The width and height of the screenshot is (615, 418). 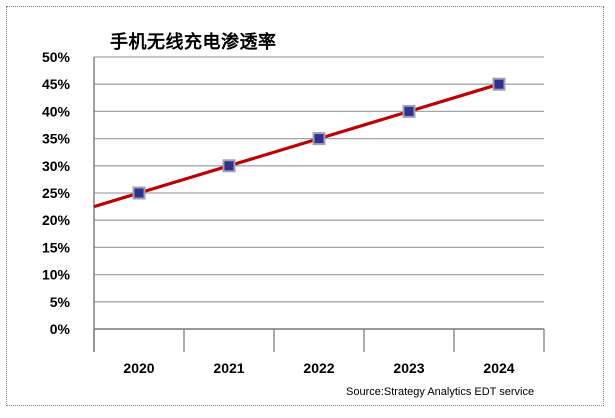 I want to click on x-tick-label: 2023, so click(x=408, y=368).